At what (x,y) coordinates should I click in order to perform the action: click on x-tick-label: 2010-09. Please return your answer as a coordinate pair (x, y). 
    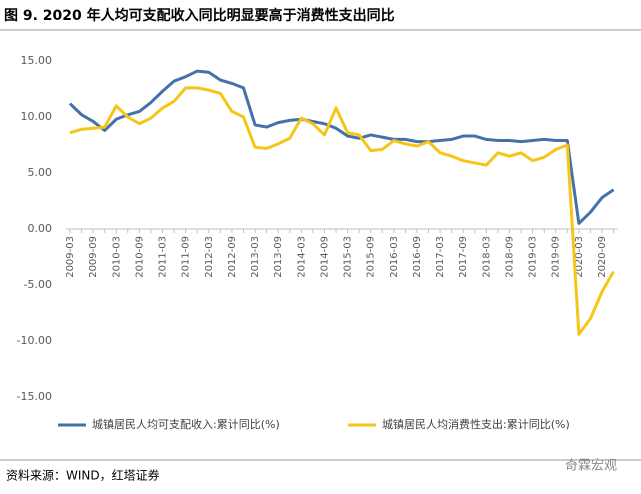
    Looking at the image, I should click on (139, 257).